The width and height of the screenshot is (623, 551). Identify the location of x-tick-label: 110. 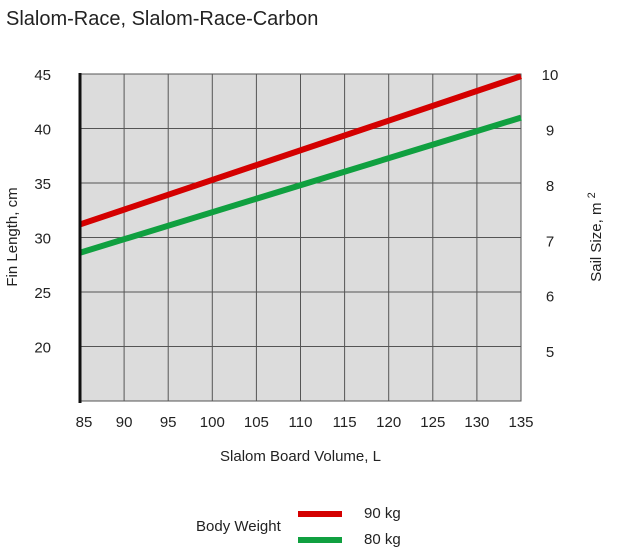
(301, 422).